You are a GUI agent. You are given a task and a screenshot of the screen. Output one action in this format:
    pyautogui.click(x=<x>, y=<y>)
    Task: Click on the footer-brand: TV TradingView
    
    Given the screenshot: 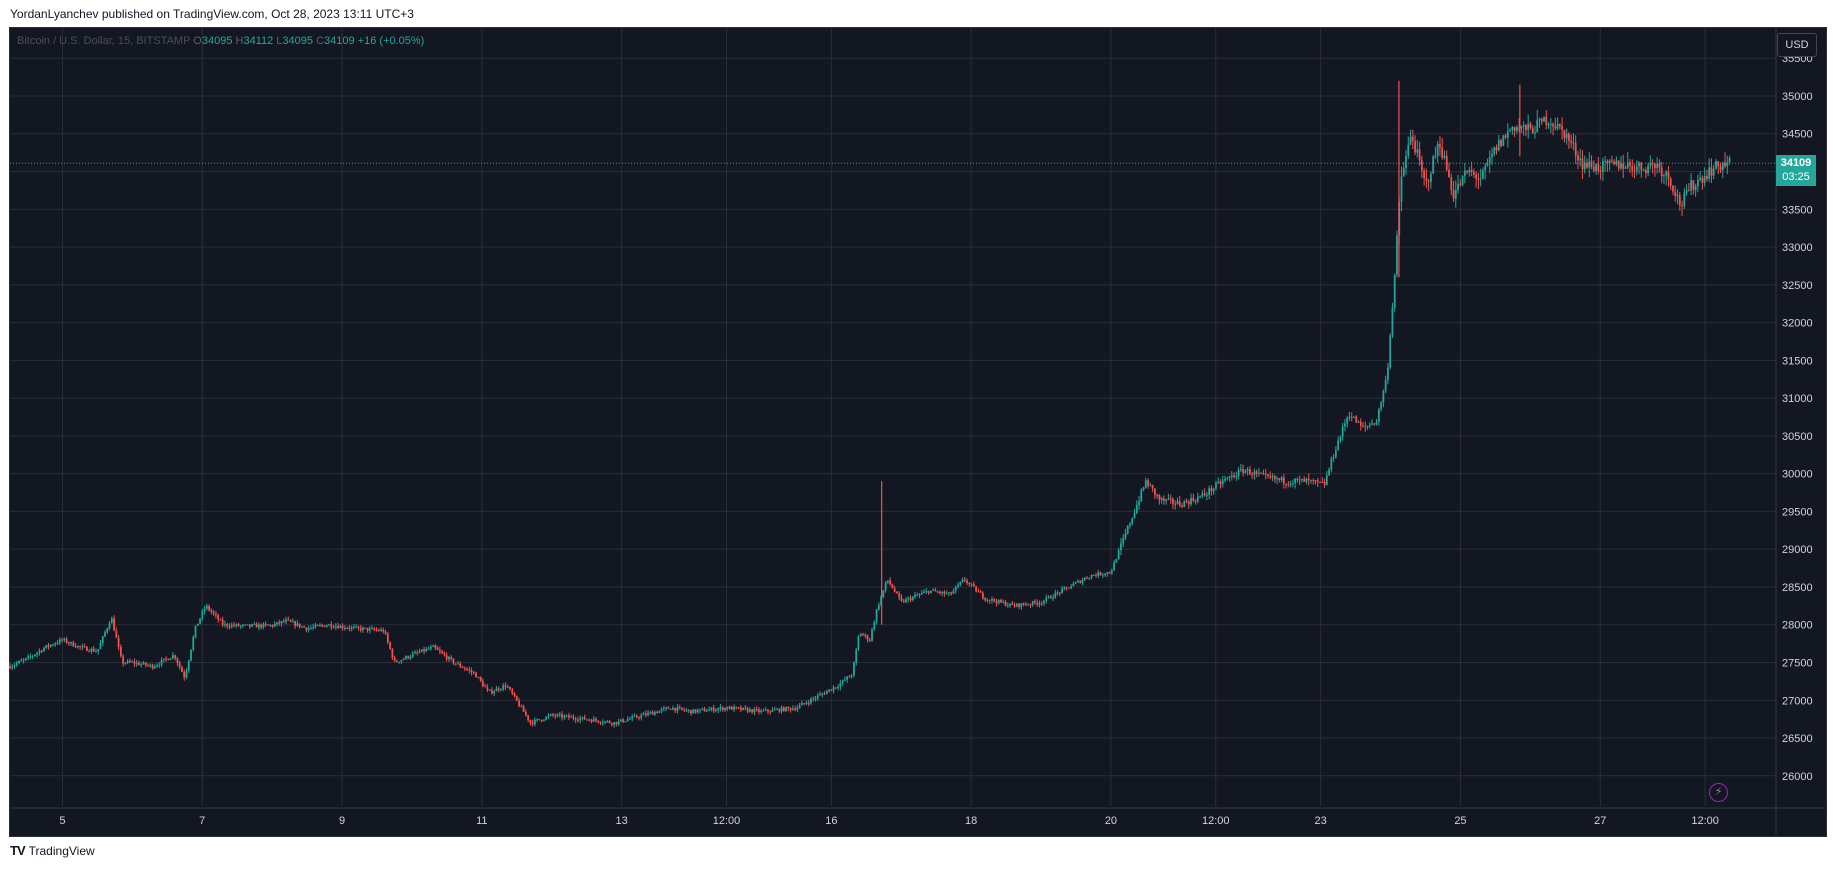 What is the action you would take?
    pyautogui.click(x=52, y=850)
    